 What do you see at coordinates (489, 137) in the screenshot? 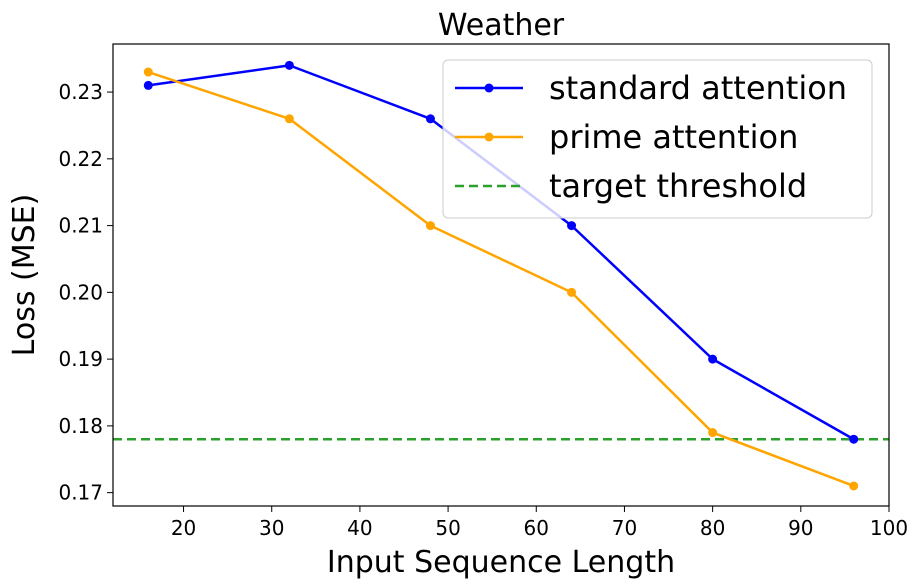
I see `legend-marker-prime-attention` at bounding box center [489, 137].